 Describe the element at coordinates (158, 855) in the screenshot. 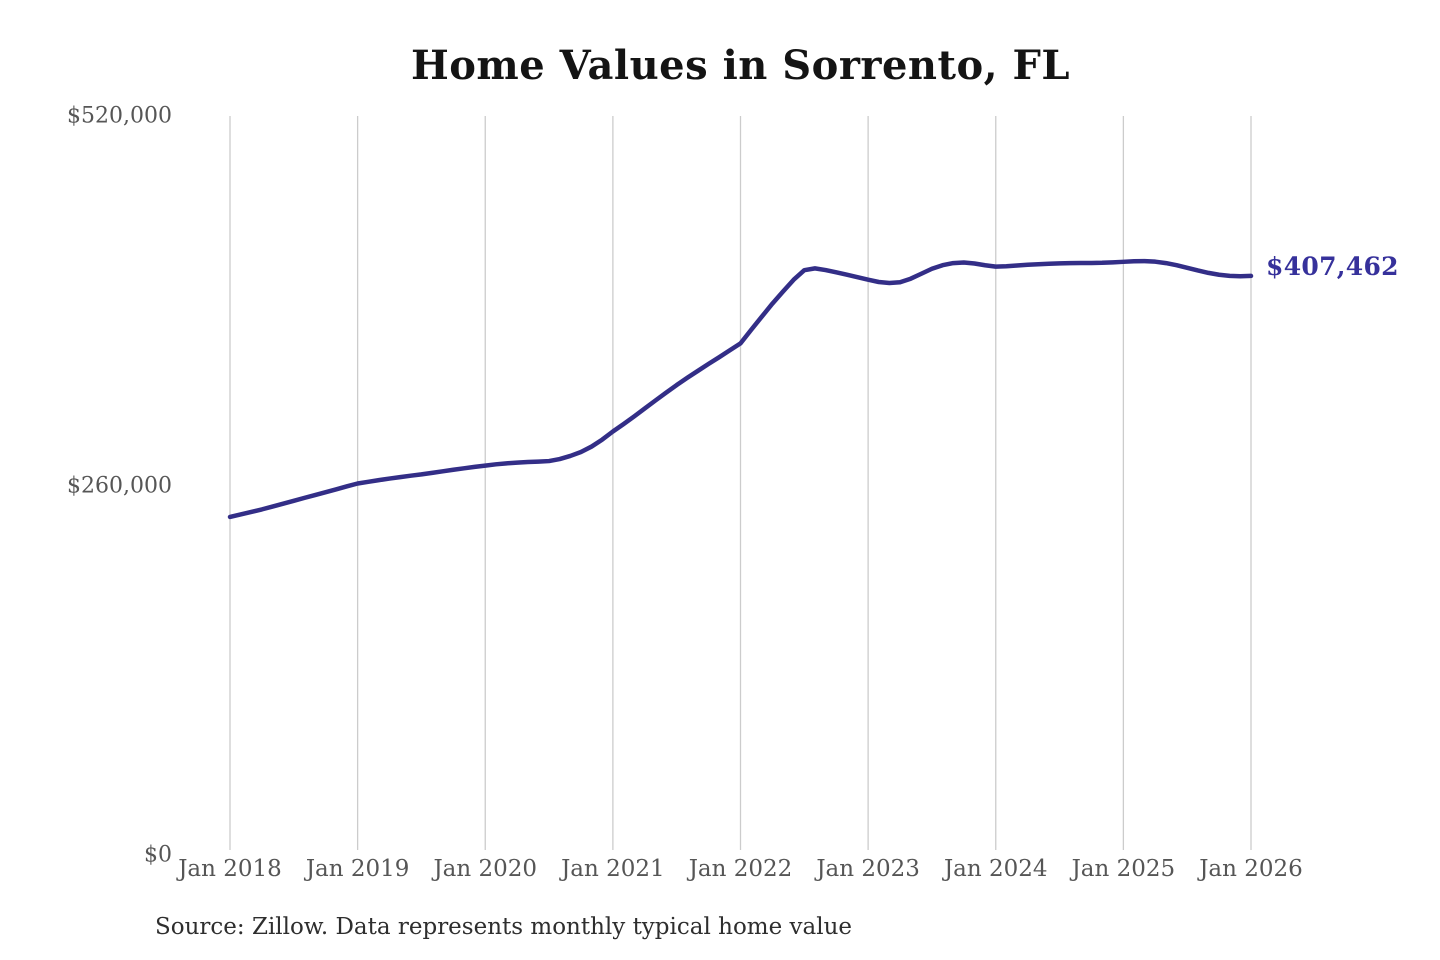

I see `y-axis-tick-label: $0` at that location.